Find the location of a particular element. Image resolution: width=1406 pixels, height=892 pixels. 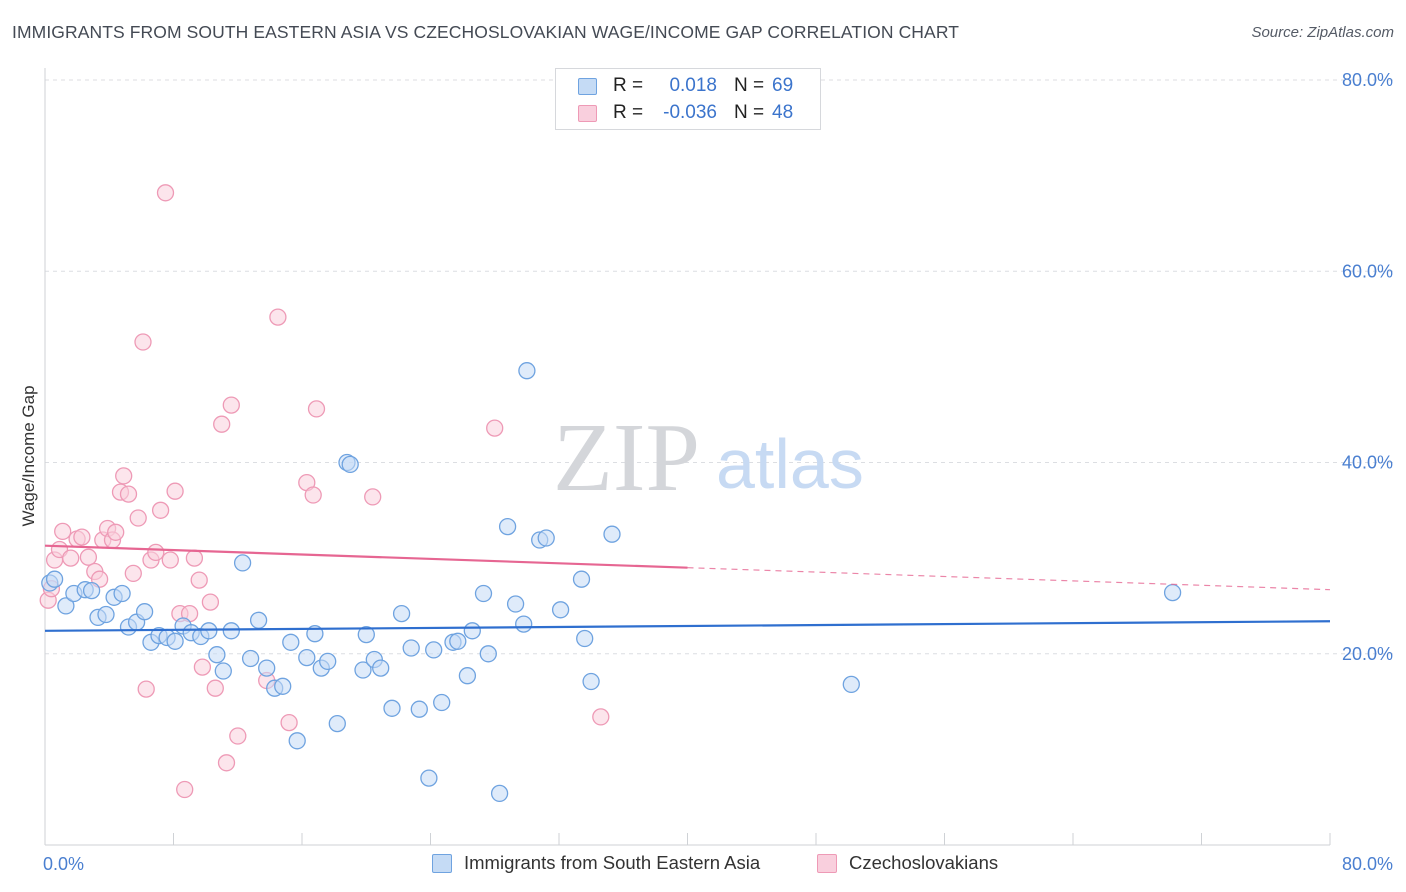

r-value: 0.018 is located at coordinates (693, 85).